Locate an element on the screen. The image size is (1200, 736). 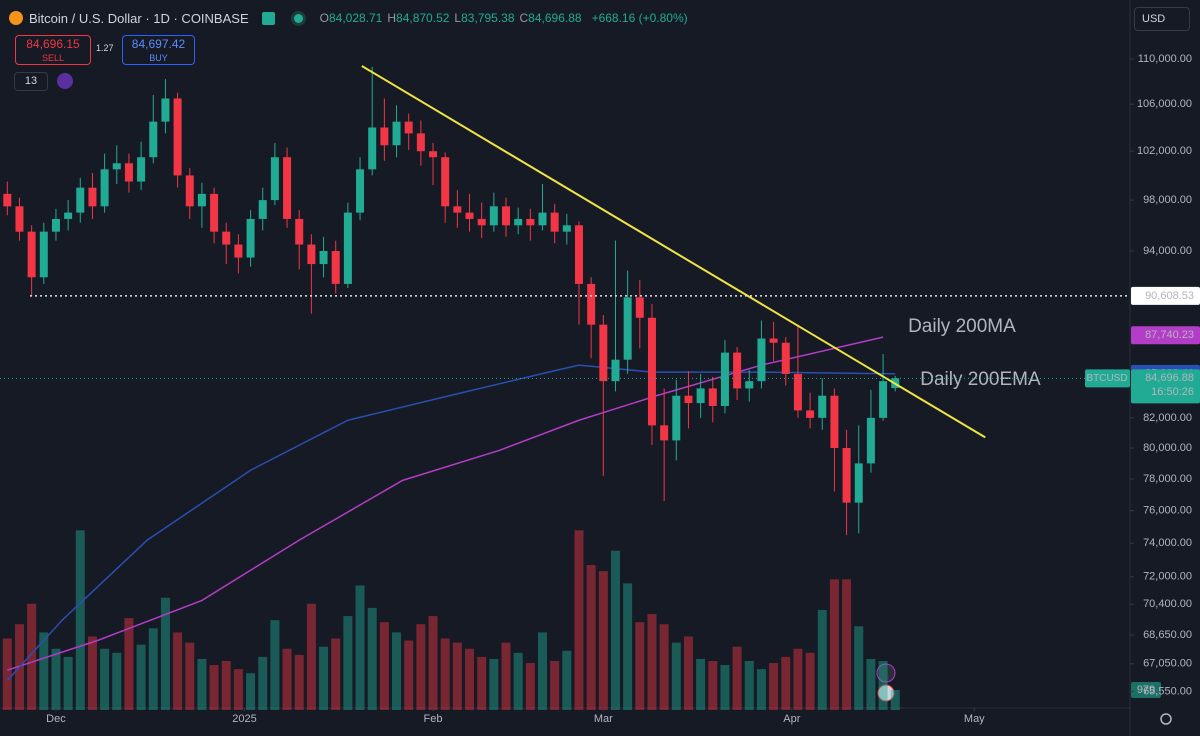
y-tick-label: 102,000.00 is located at coordinates (1164, 151).